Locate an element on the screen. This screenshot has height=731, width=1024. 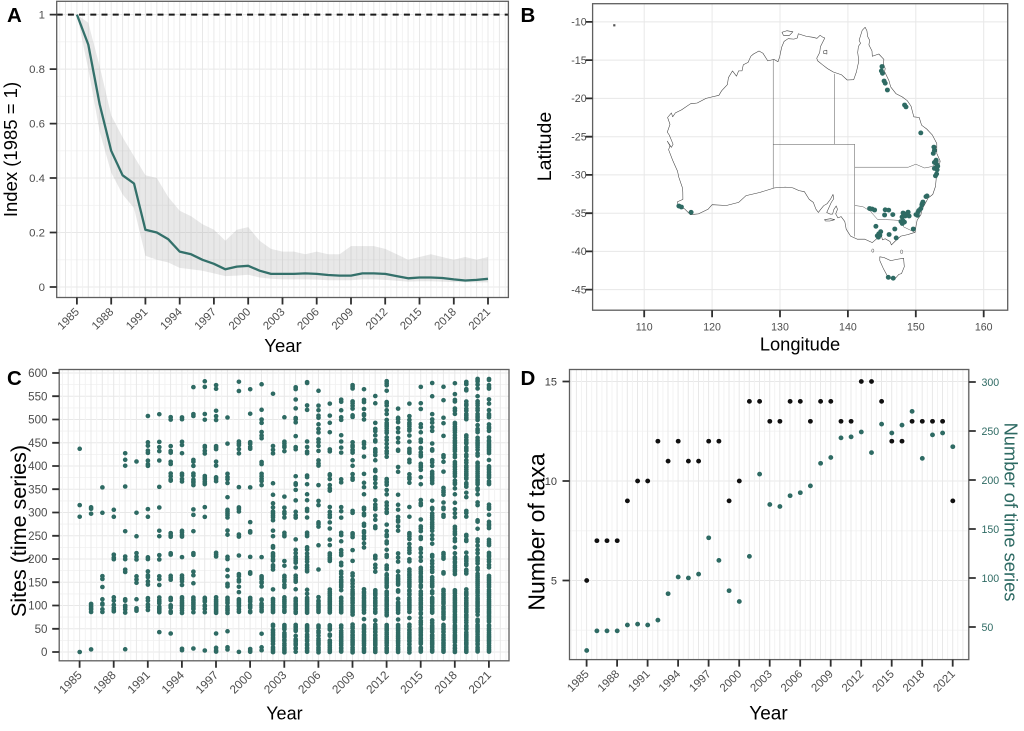
svg-text: 1 is located at coordinates (42, 16).